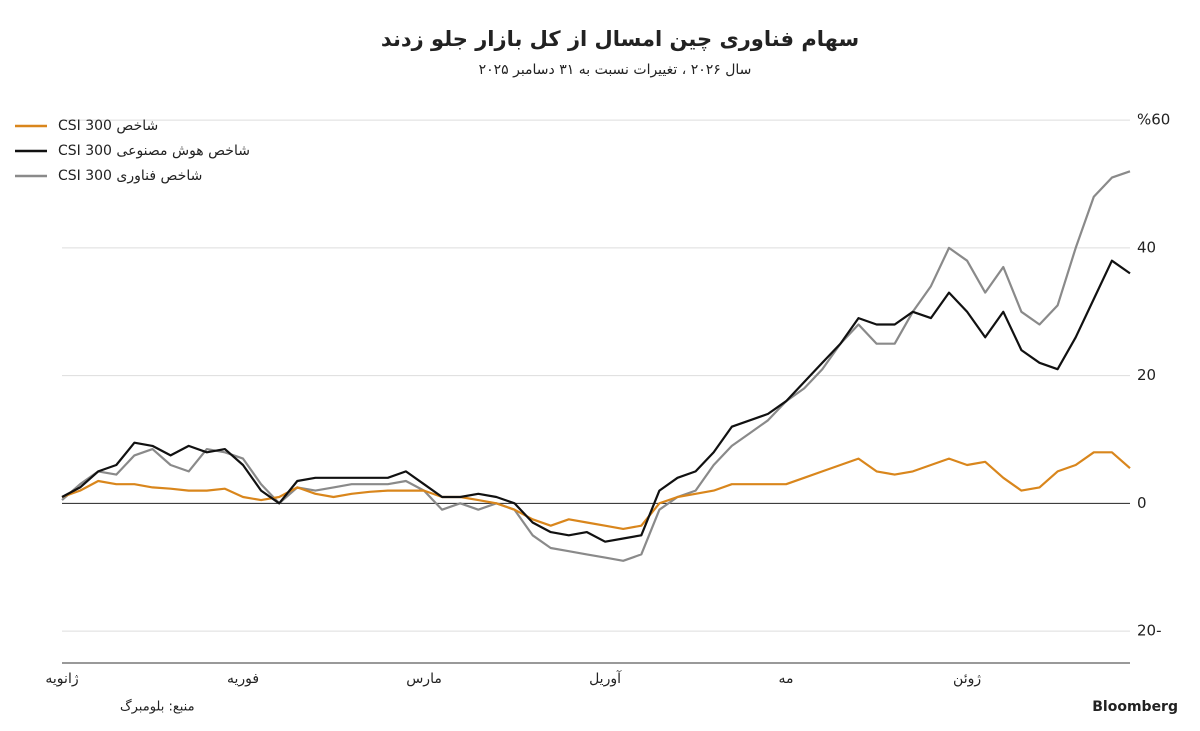 The width and height of the screenshot is (1200, 731). I want to click on legend-label: شاخص فناوری CSI 300, so click(130, 176).